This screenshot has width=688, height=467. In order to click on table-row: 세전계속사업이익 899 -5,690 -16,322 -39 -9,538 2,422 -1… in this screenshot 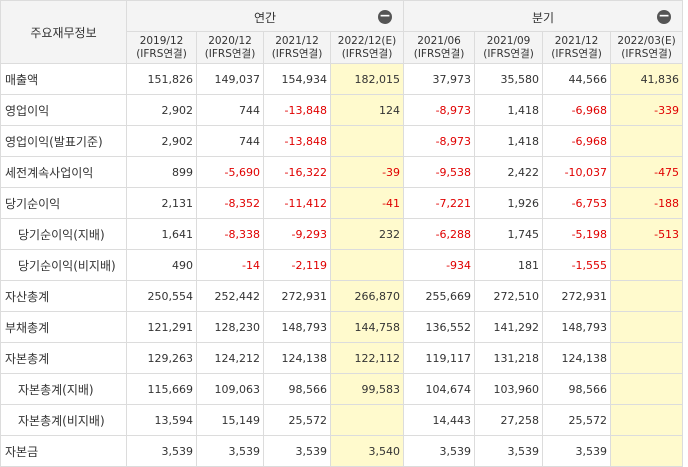, I will do `click(342, 172)`.